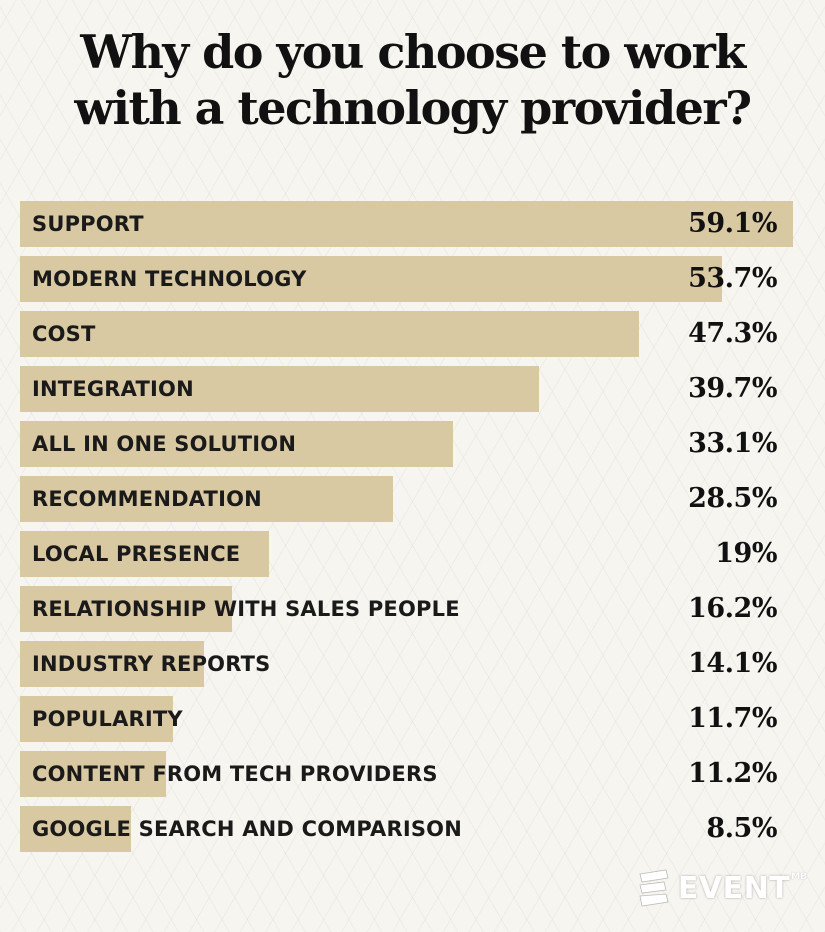 This screenshot has width=825, height=932. Describe the element at coordinates (151, 664) in the screenshot. I see `bar-category-label: INDUSTRY REPORTS` at that location.